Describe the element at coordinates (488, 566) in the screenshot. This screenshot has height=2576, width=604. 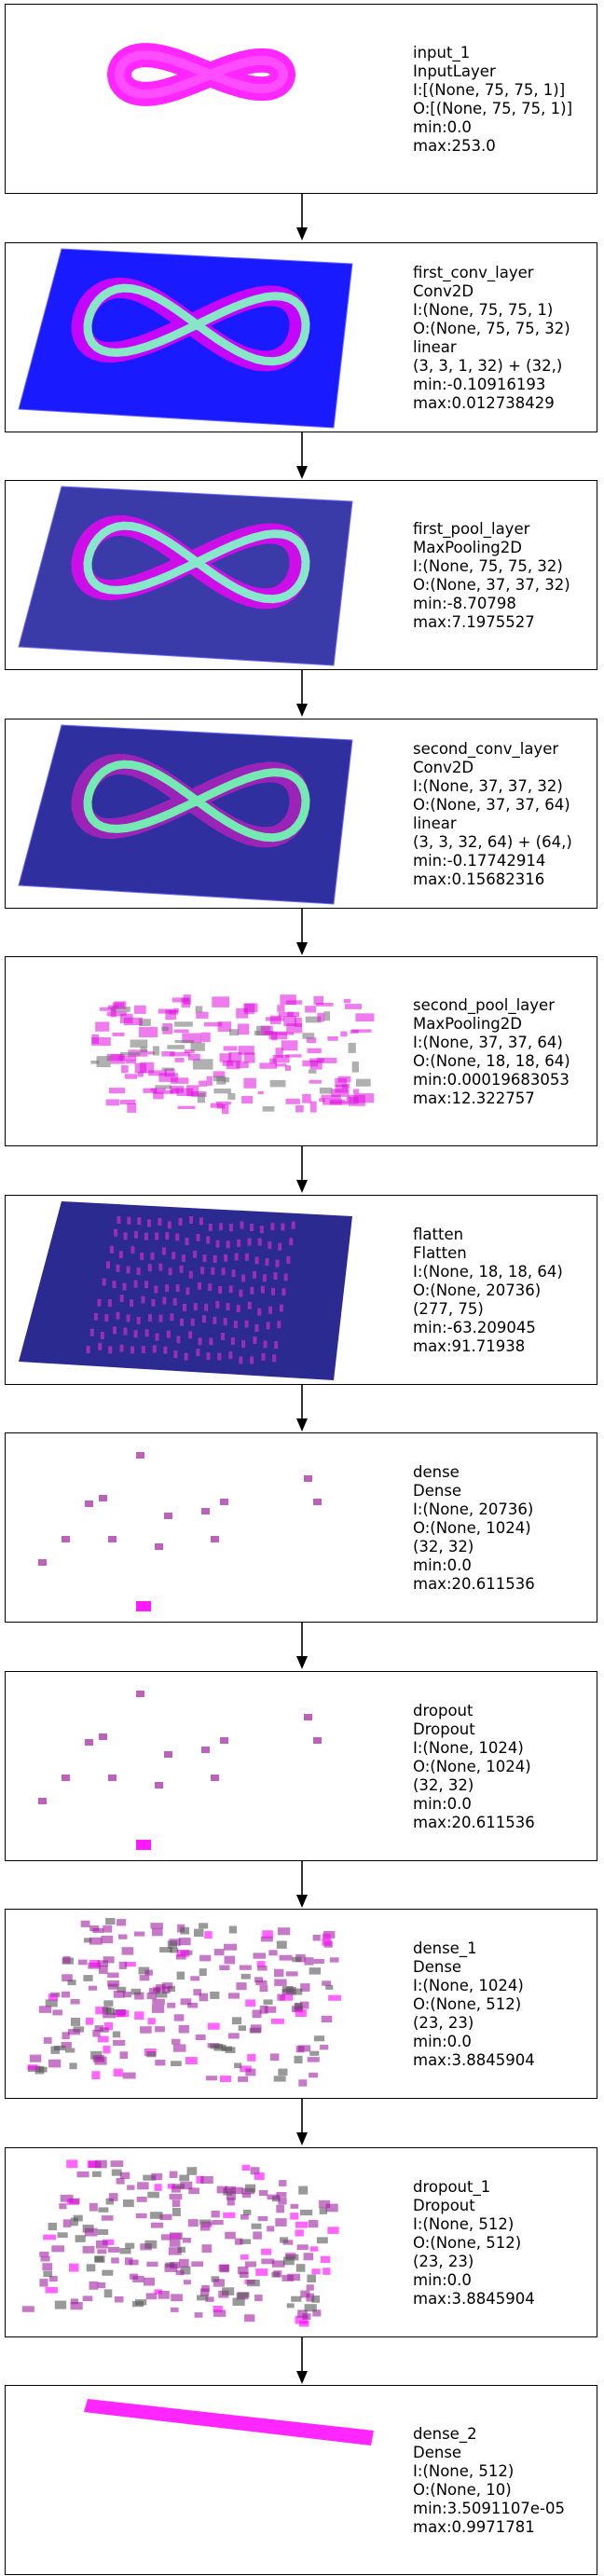
I see `layer-detail: I:(None, 75, 75, 32)` at that location.